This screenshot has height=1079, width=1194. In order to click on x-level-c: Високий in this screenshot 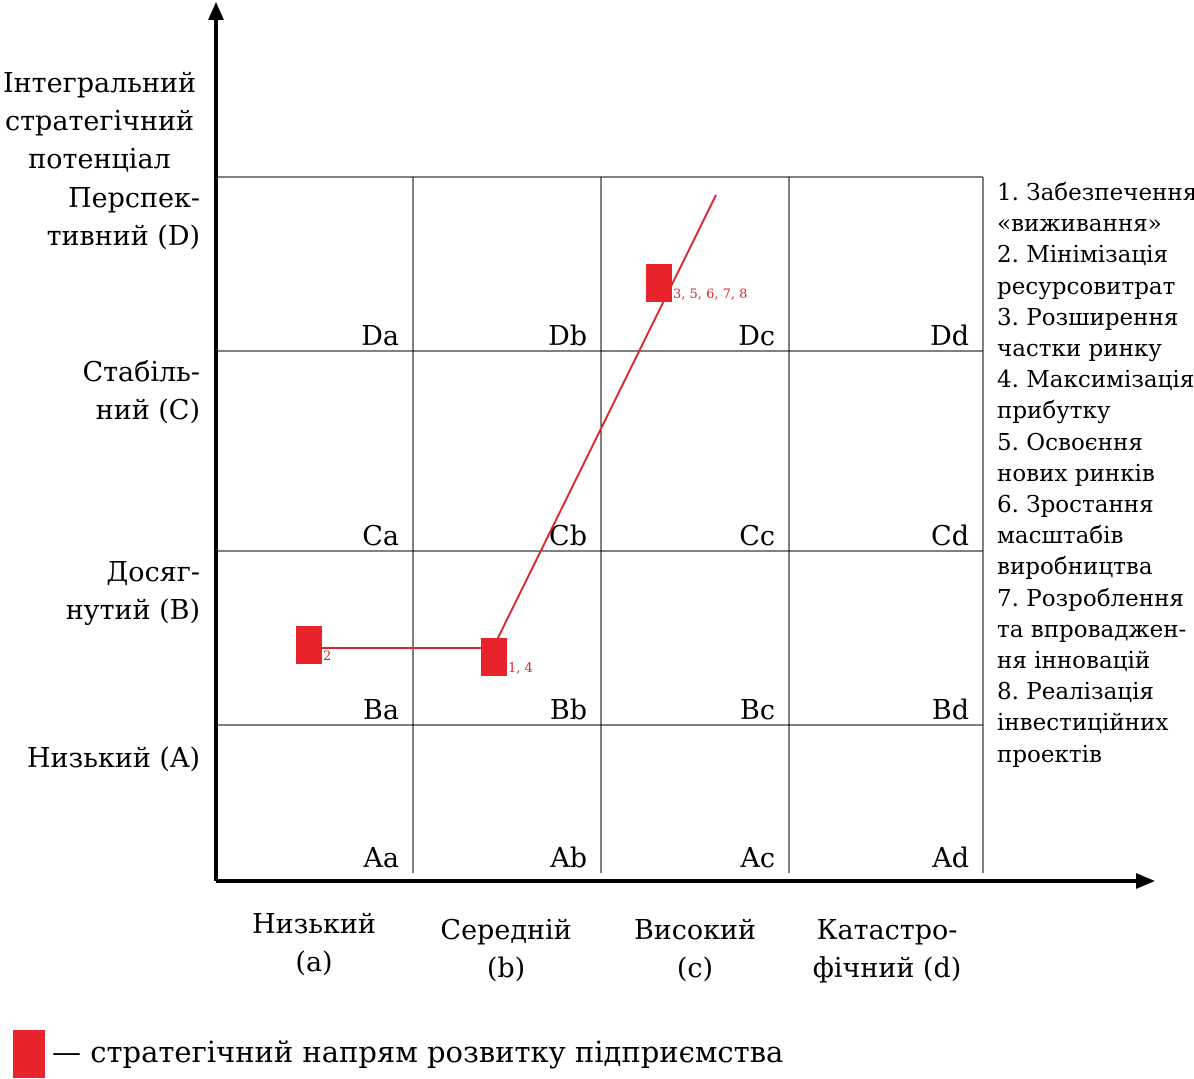, I will do `click(695, 930)`.